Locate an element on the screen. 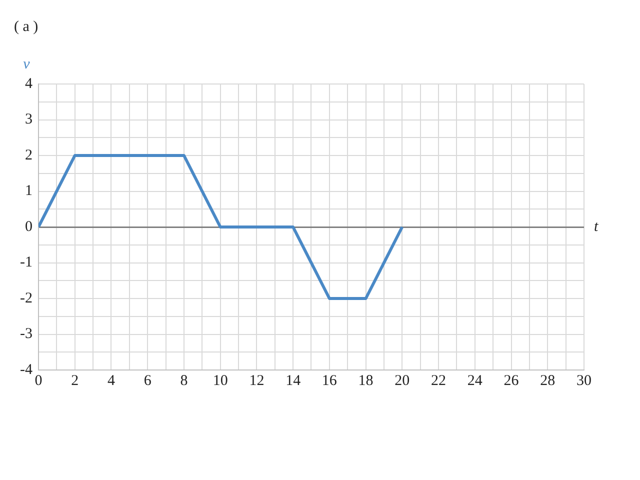 The height and width of the screenshot is (480, 640). y-tick-label: 2 is located at coordinates (28, 155).